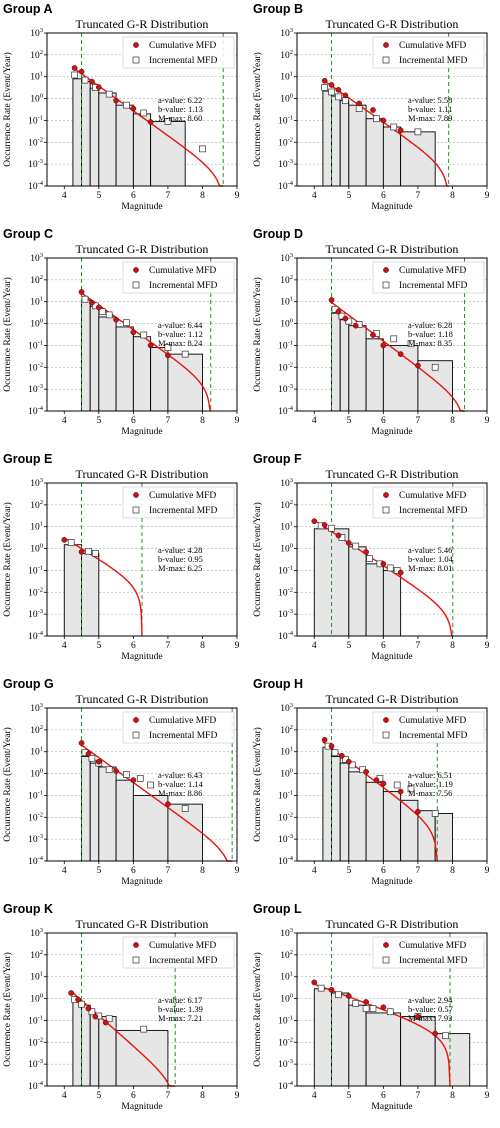  Describe the element at coordinates (180, 550) in the screenshot. I see `param-a: a-value: 4.28` at that location.